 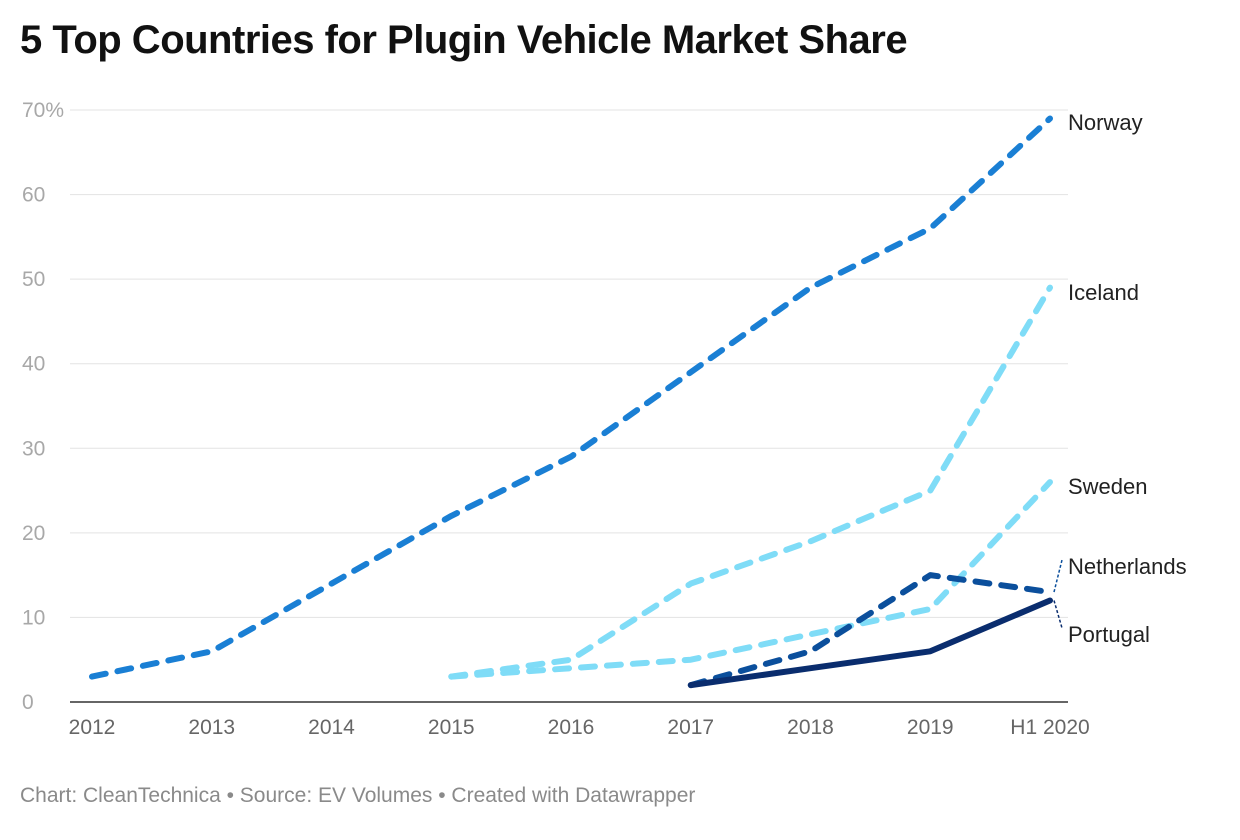 What do you see at coordinates (33, 195) in the screenshot?
I see `y-tick-label: 60` at bounding box center [33, 195].